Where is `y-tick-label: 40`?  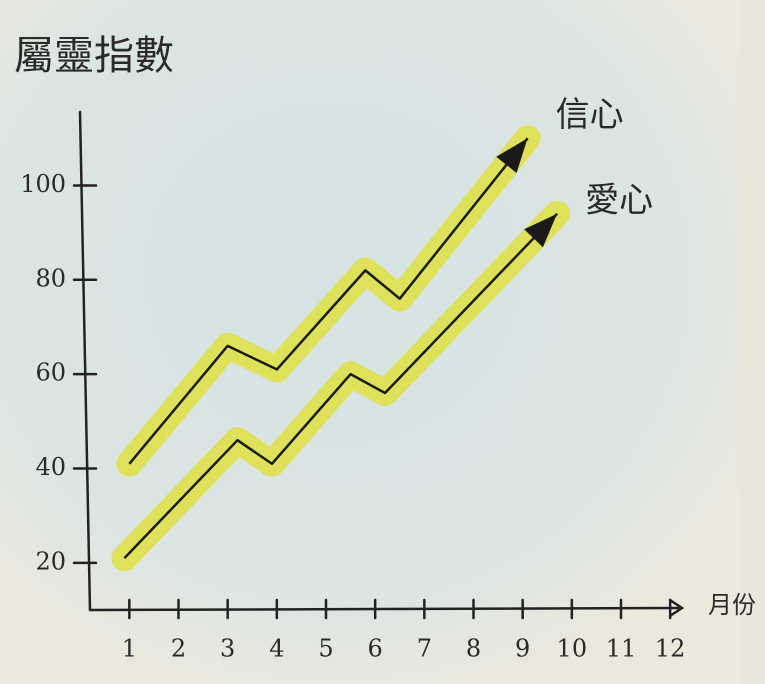 y-tick-label: 40 is located at coordinates (50, 467).